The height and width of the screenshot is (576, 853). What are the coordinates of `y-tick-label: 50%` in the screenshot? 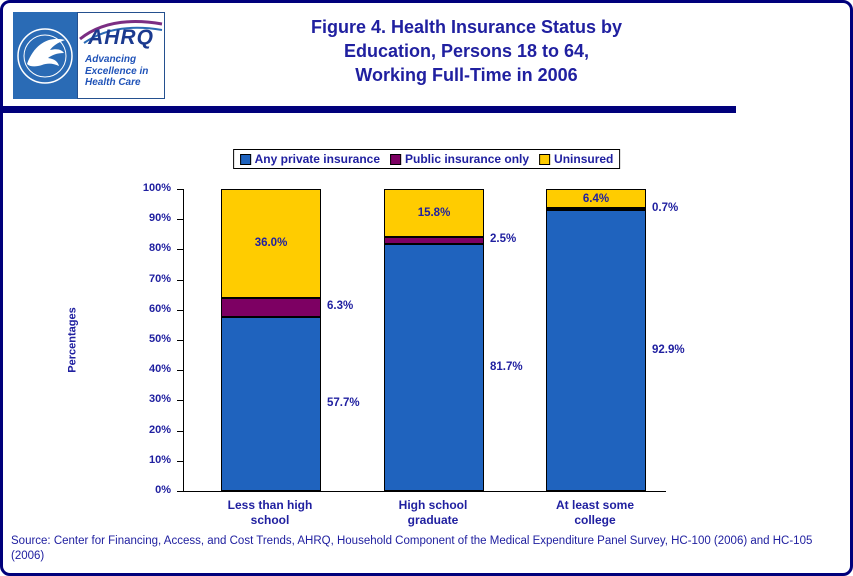 It's located at (159, 339).